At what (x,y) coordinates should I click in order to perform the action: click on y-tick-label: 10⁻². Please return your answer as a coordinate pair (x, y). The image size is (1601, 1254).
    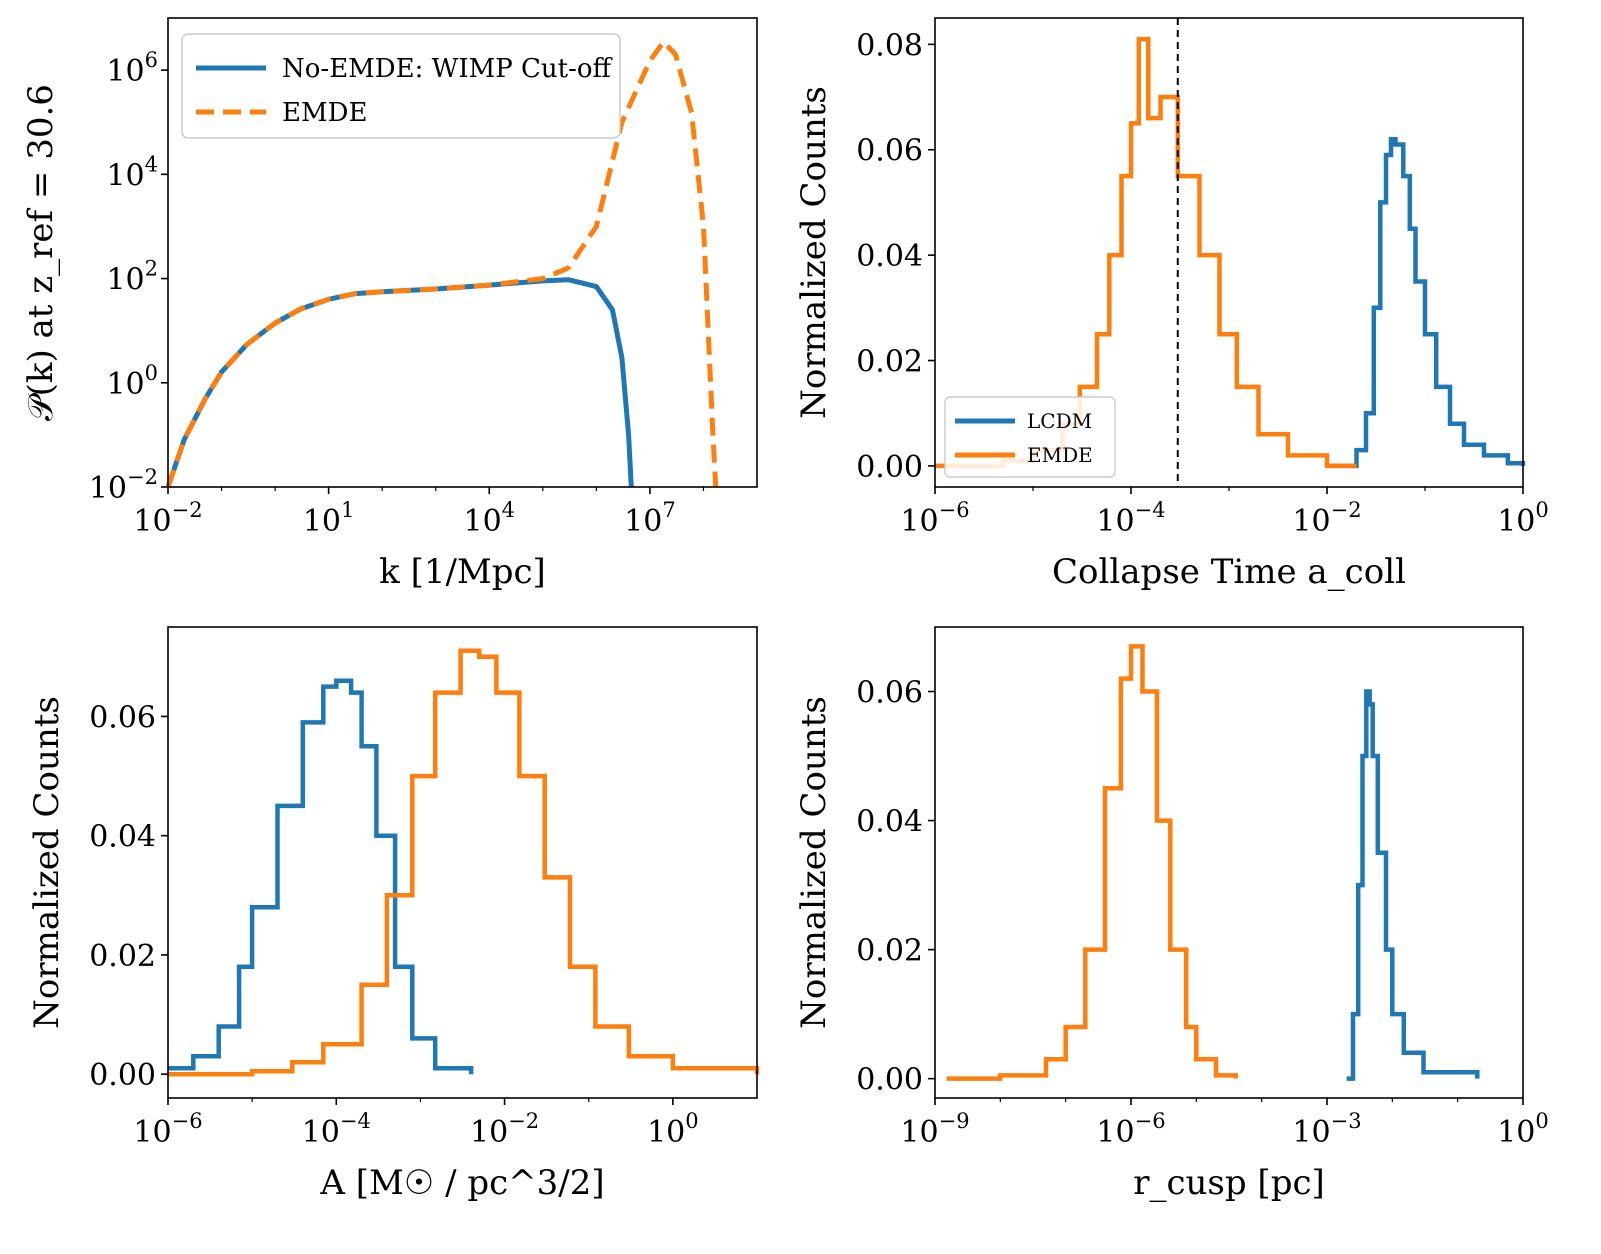
    Looking at the image, I should click on (123, 485).